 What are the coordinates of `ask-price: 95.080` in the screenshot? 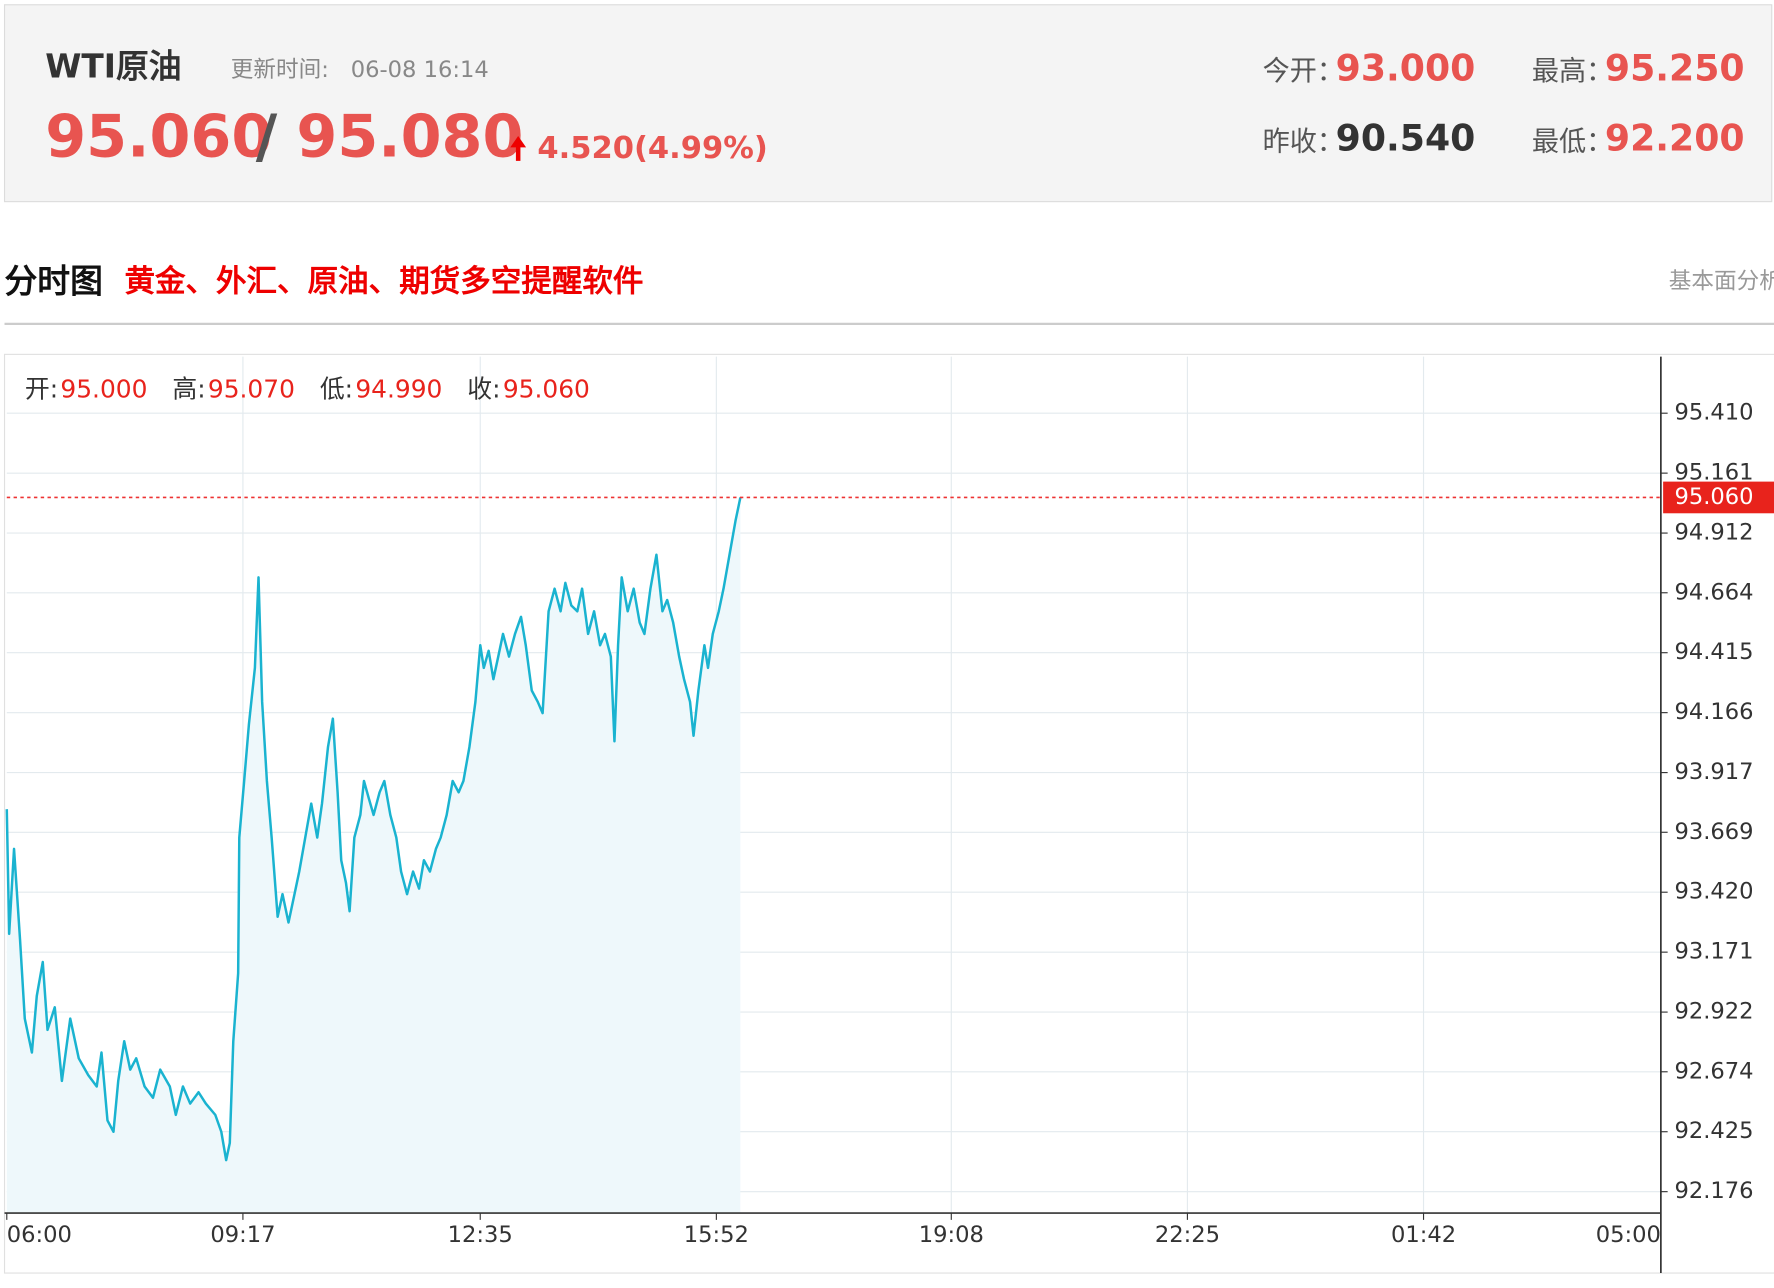 It's located at (409, 136).